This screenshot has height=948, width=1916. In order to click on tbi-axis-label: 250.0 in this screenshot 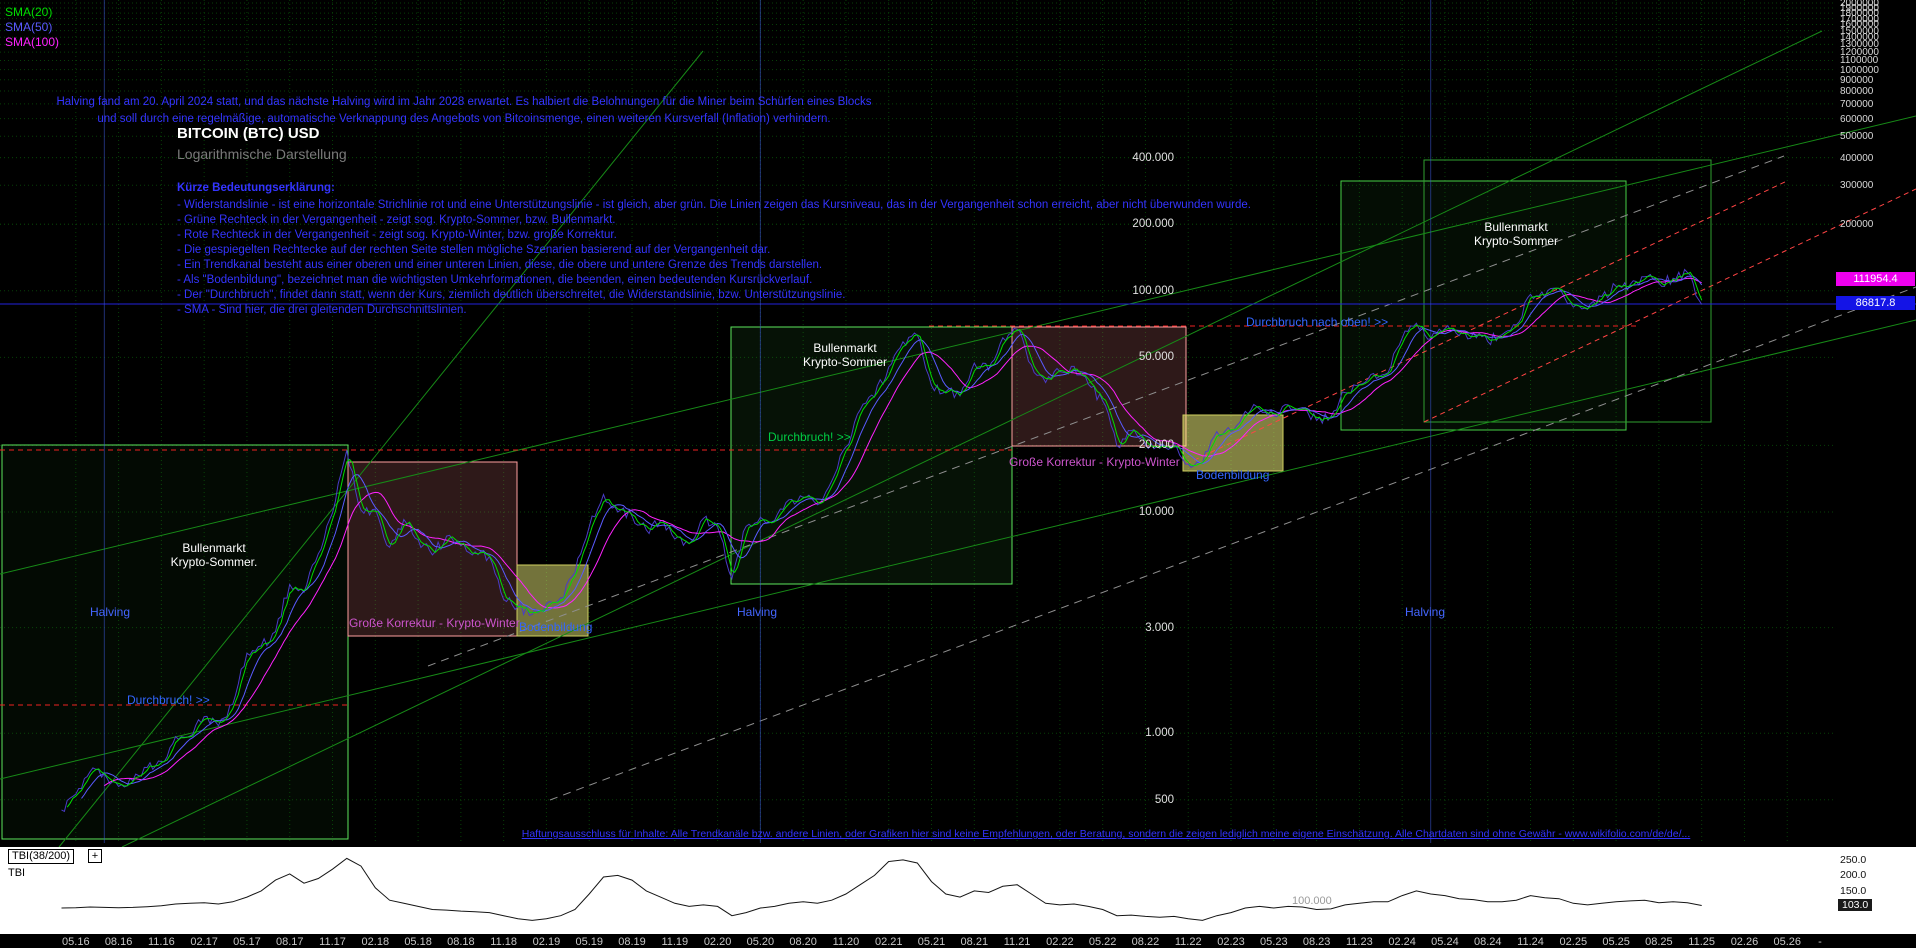, I will do `click(1853, 859)`.